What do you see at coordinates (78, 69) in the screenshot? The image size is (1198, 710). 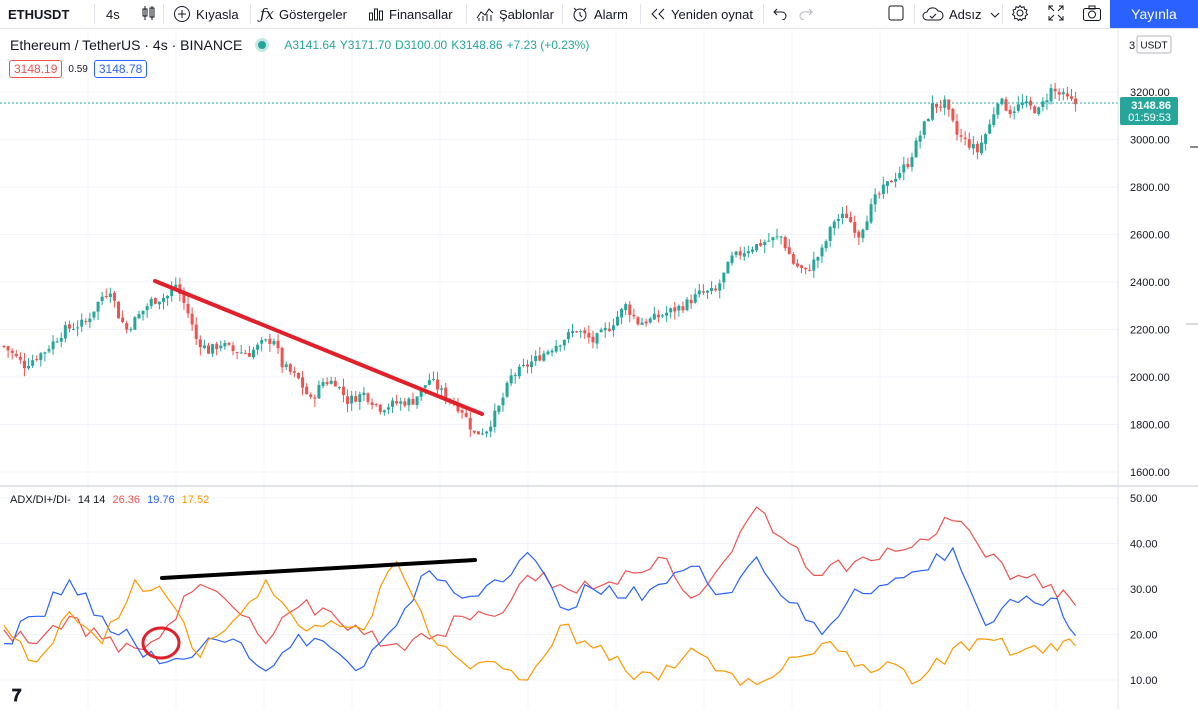 I see `spread-value: 0.59` at bounding box center [78, 69].